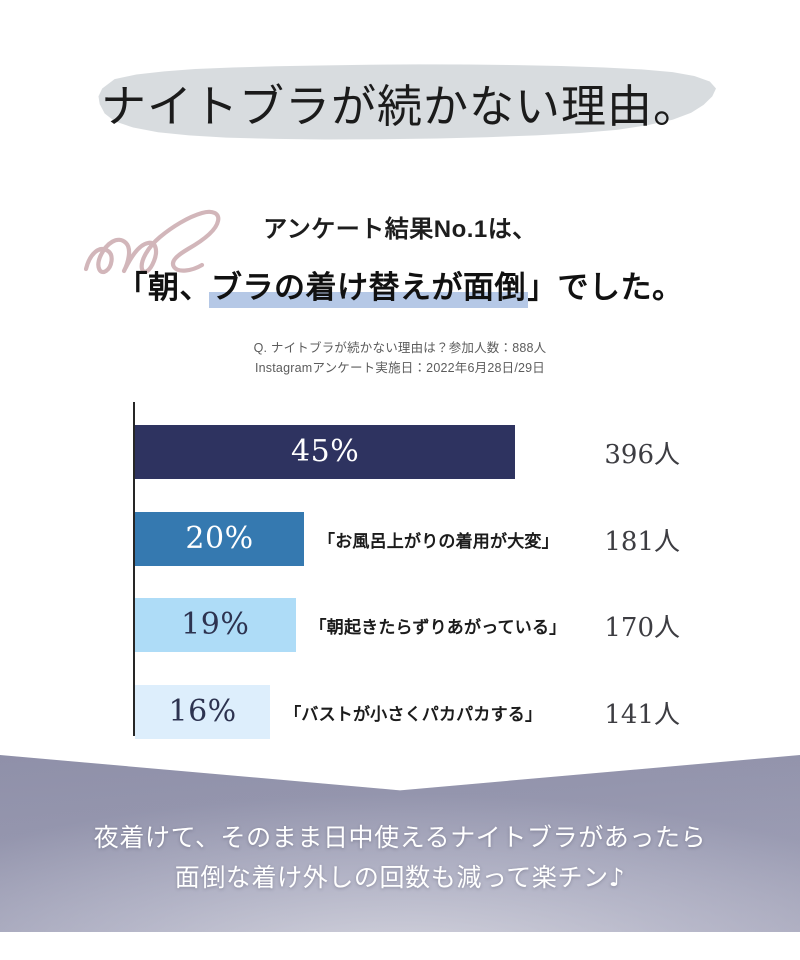 The width and height of the screenshot is (800, 960). Describe the element at coordinates (642, 714) in the screenshot. I see `chart-bar-4-count: 141人` at that location.